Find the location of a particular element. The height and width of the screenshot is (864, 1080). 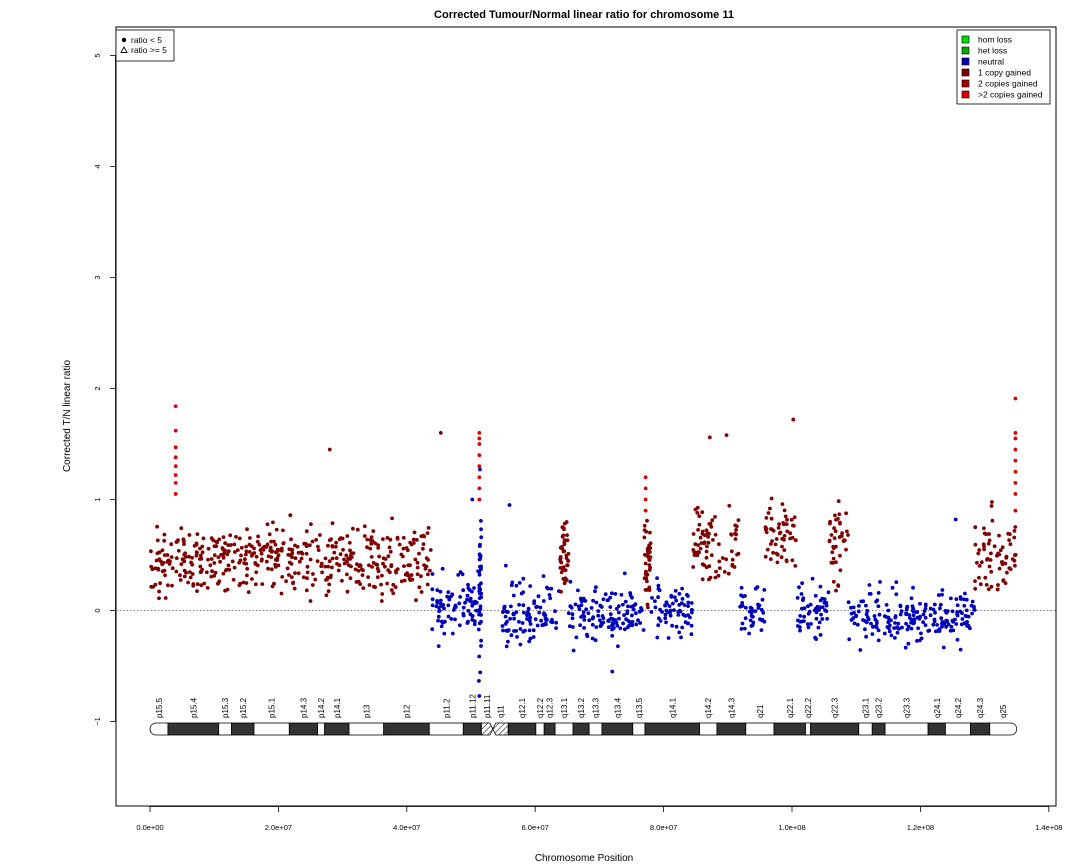

x-tick-label: 1.2e+08 is located at coordinates (920, 827).